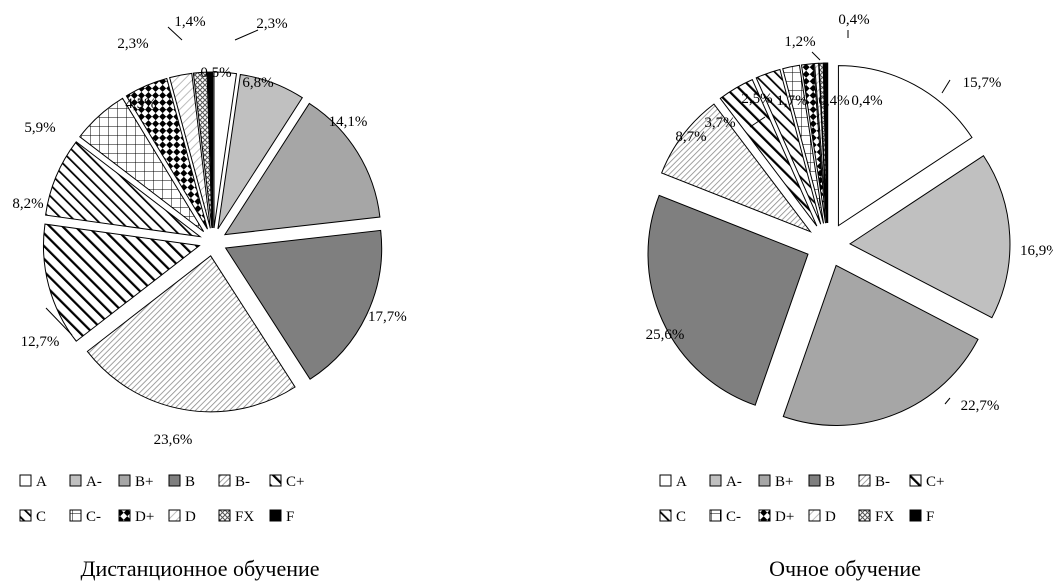 The height and width of the screenshot is (585, 1053). I want to click on distance-legend-label: D, so click(190, 517).